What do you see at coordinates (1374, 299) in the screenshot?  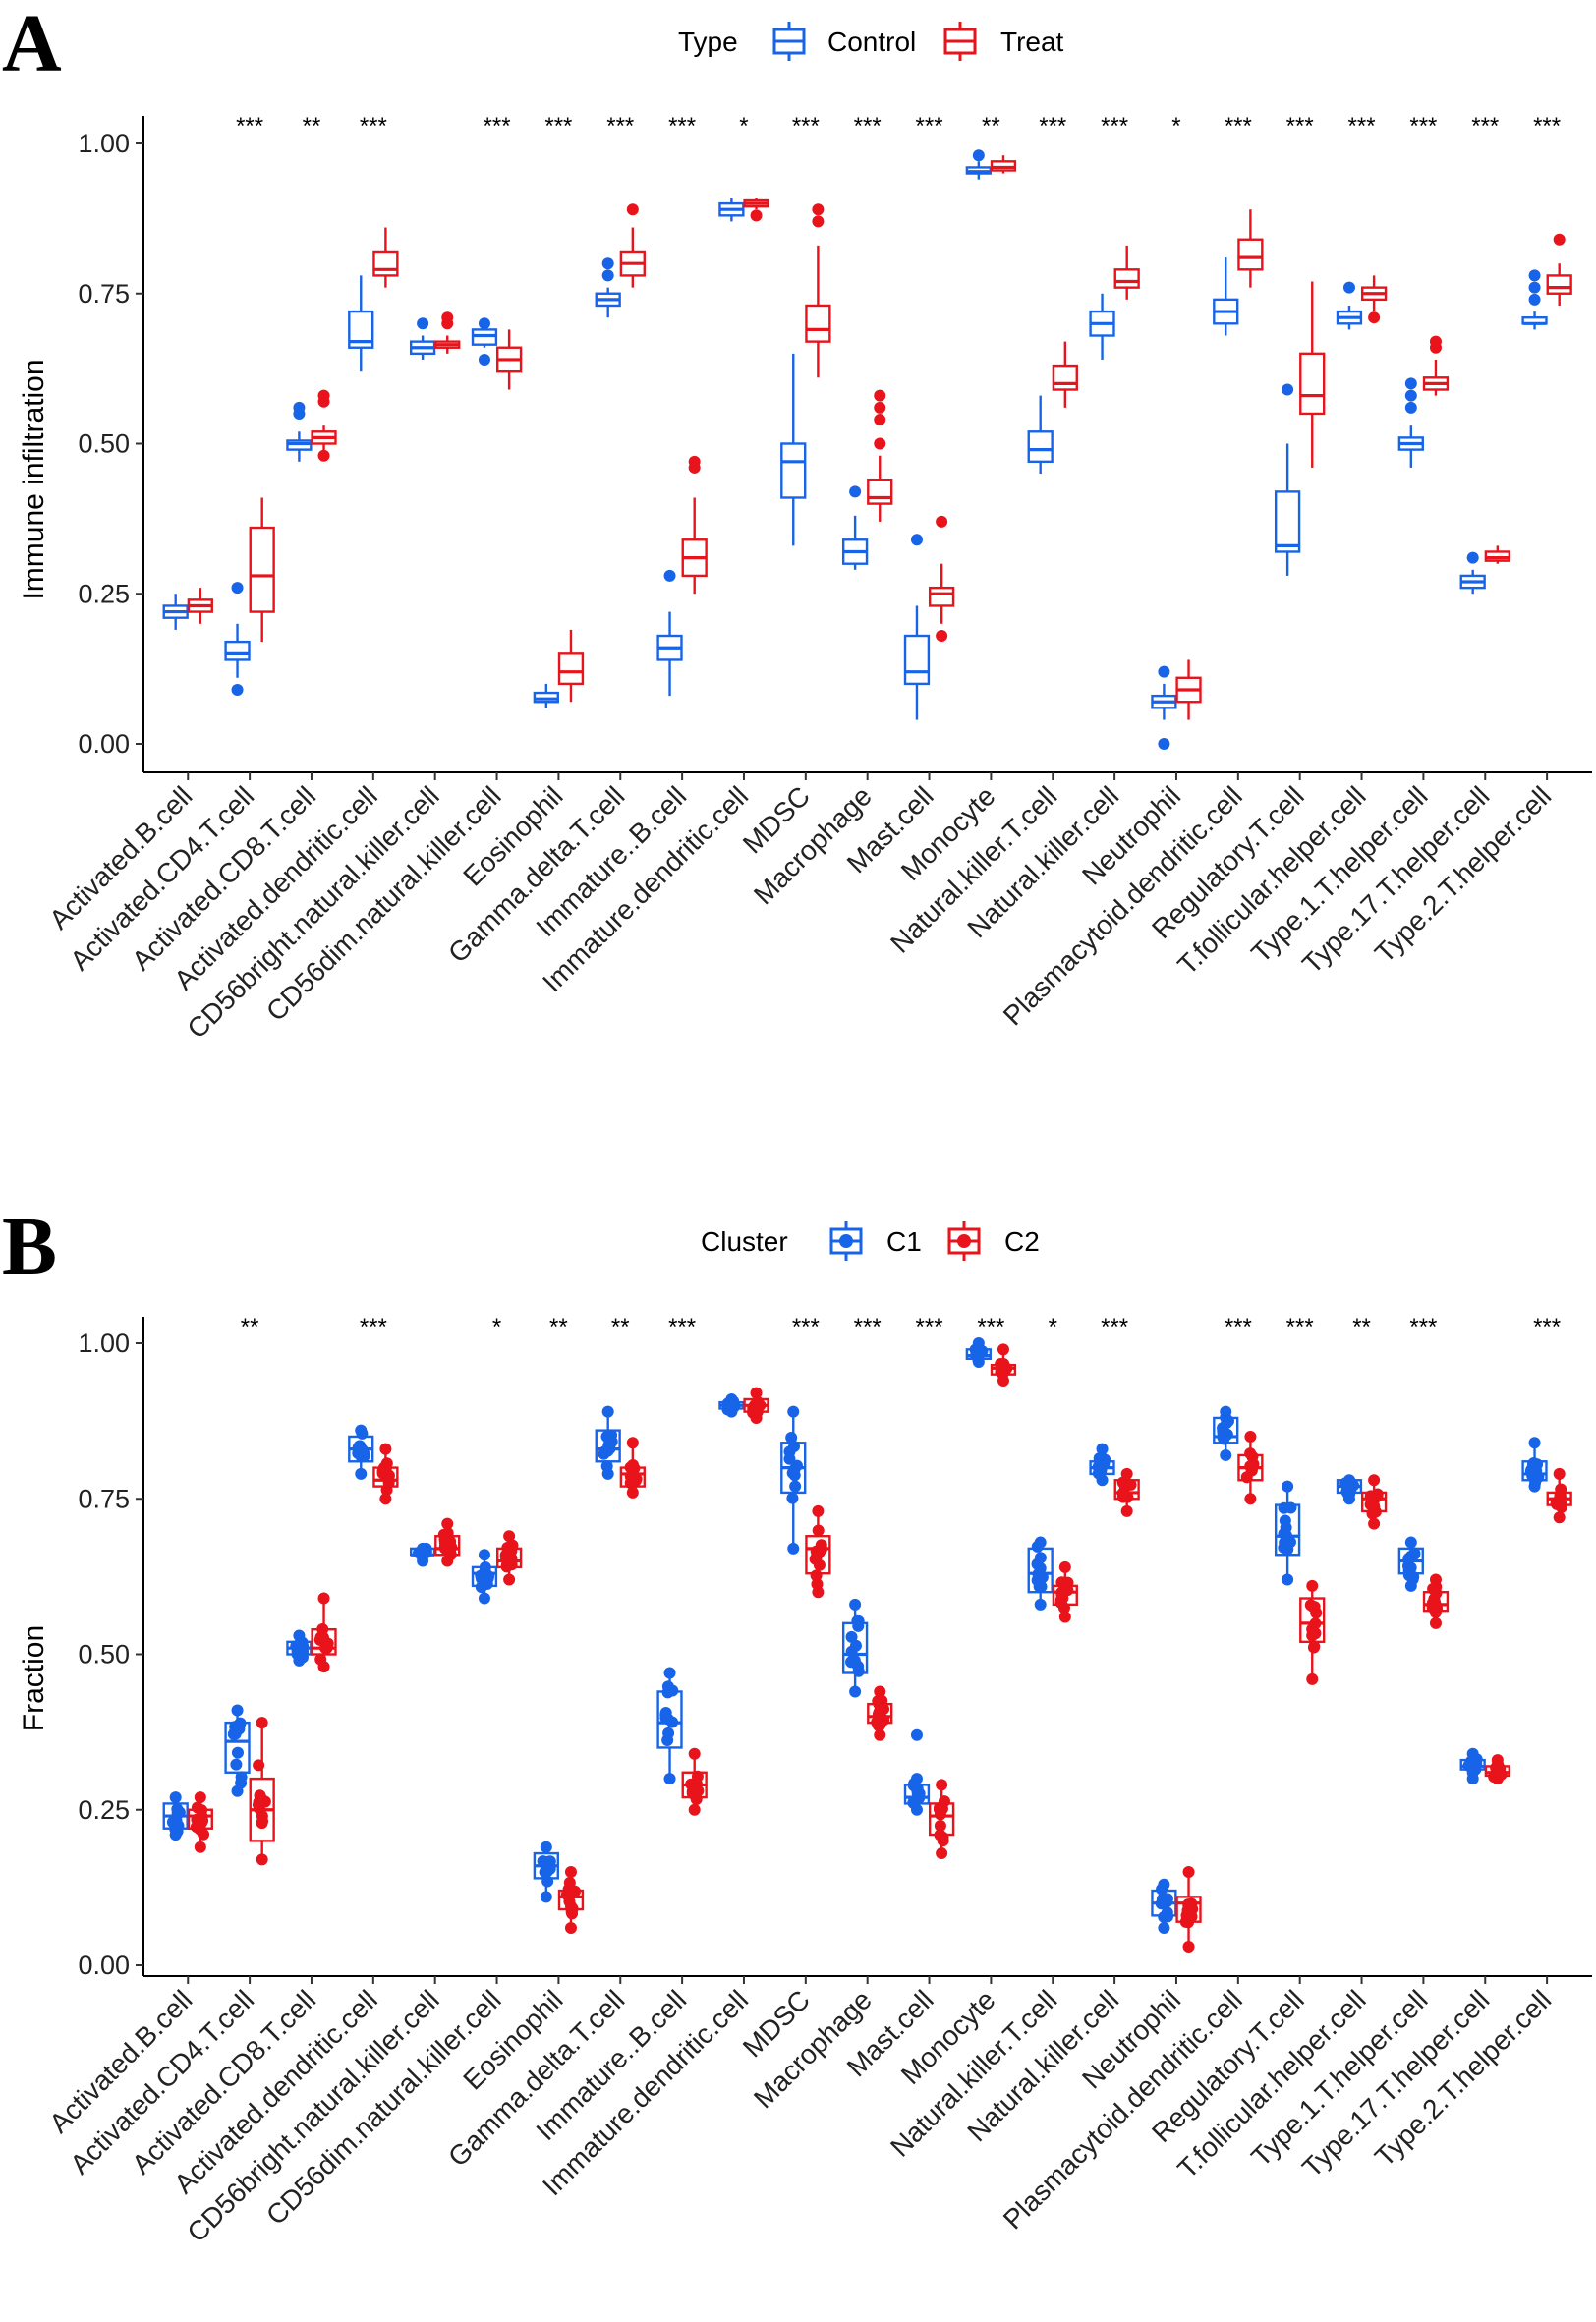 I see `box-t-follicular-helper-cell` at bounding box center [1374, 299].